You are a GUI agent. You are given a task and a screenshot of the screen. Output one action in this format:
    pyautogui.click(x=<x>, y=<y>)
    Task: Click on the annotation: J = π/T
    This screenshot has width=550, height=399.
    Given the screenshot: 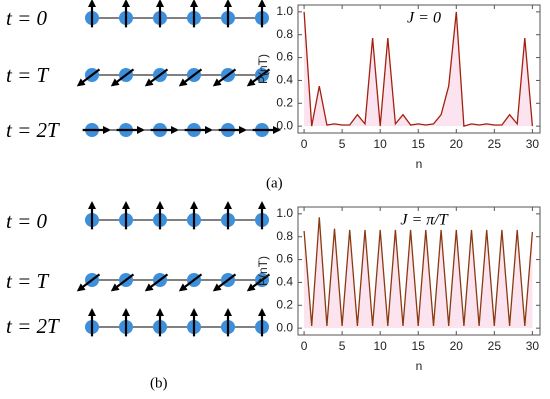 What is the action you would take?
    pyautogui.click(x=424, y=220)
    